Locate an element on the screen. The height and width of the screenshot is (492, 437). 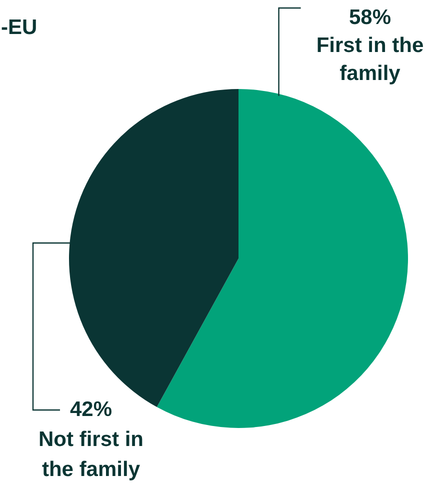
slice-label: Not first in the family is located at coordinates (91, 454).